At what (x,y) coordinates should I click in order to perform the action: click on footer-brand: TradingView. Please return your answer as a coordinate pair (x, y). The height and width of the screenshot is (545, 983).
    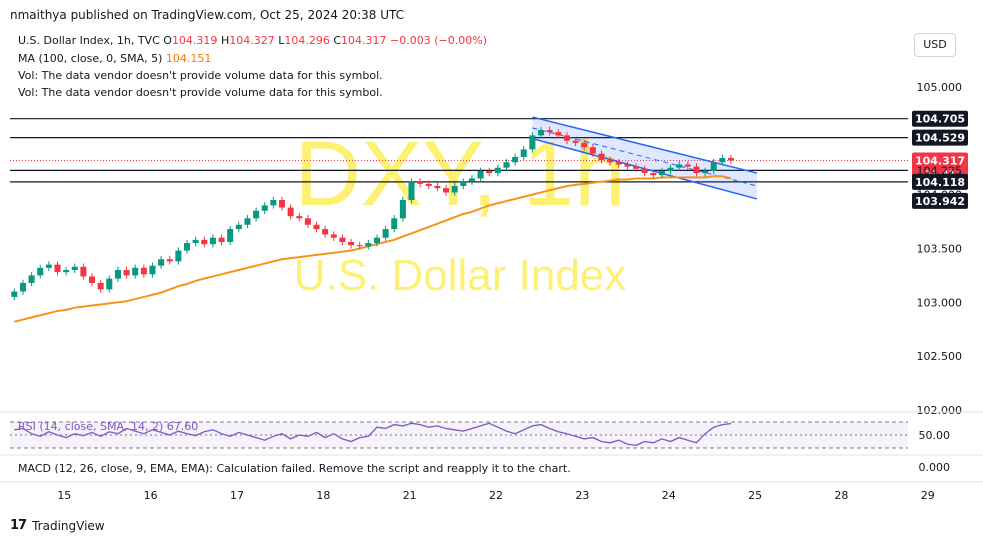
    Looking at the image, I should click on (68, 525).